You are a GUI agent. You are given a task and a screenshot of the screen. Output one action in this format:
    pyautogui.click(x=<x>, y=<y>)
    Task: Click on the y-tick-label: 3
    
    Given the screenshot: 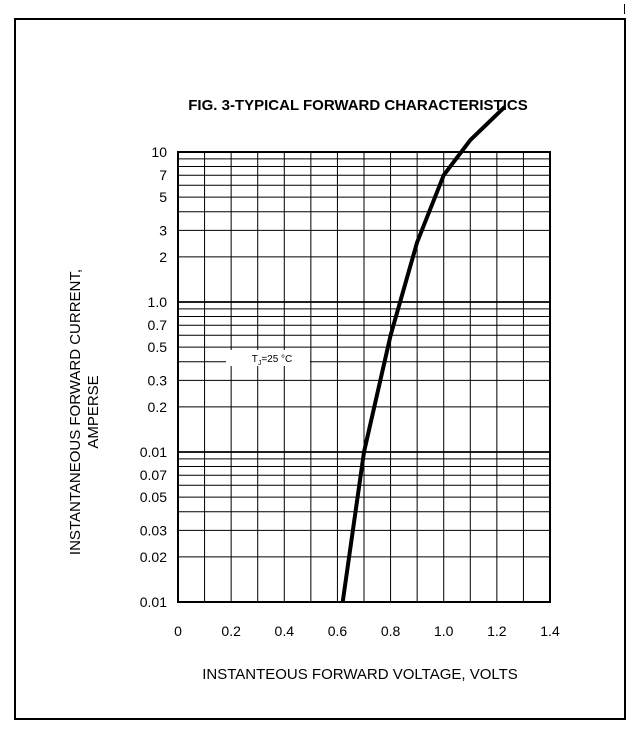 What is the action you would take?
    pyautogui.click(x=163, y=230)
    